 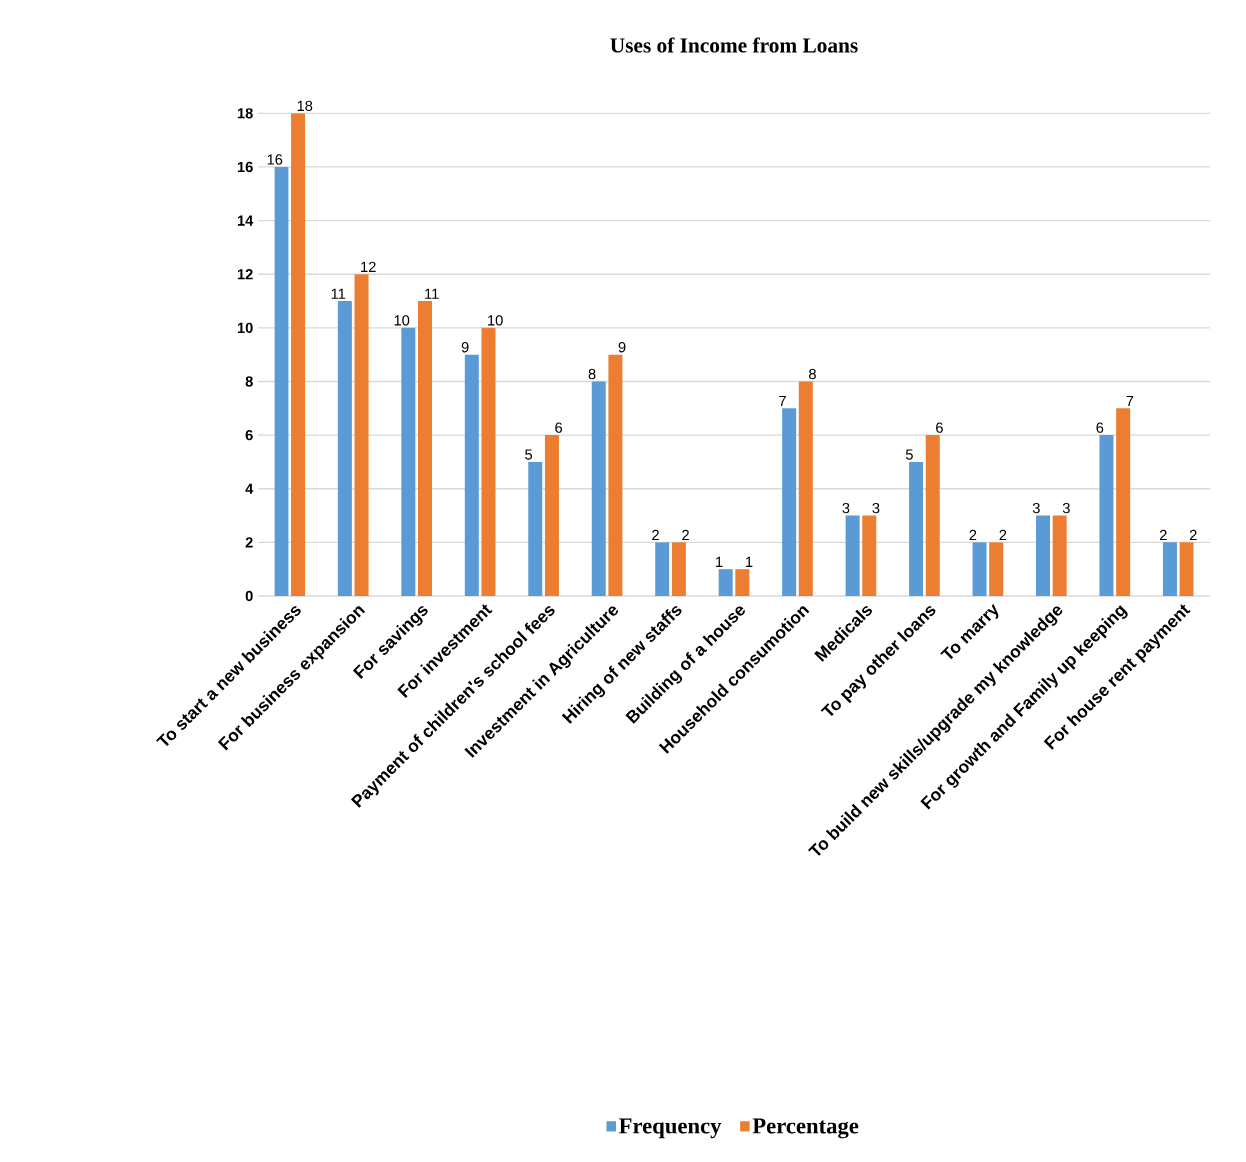 What do you see at coordinates (249, 542) in the screenshot?
I see `y-tick-label: 2` at bounding box center [249, 542].